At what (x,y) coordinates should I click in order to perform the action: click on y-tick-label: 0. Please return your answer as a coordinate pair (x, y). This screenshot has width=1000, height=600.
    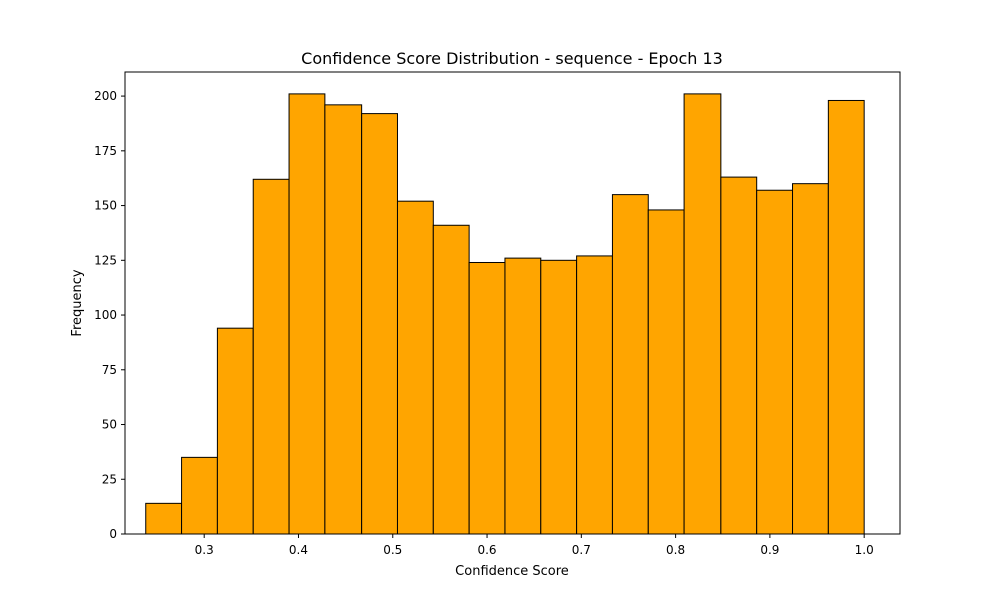
    Looking at the image, I should click on (113, 534).